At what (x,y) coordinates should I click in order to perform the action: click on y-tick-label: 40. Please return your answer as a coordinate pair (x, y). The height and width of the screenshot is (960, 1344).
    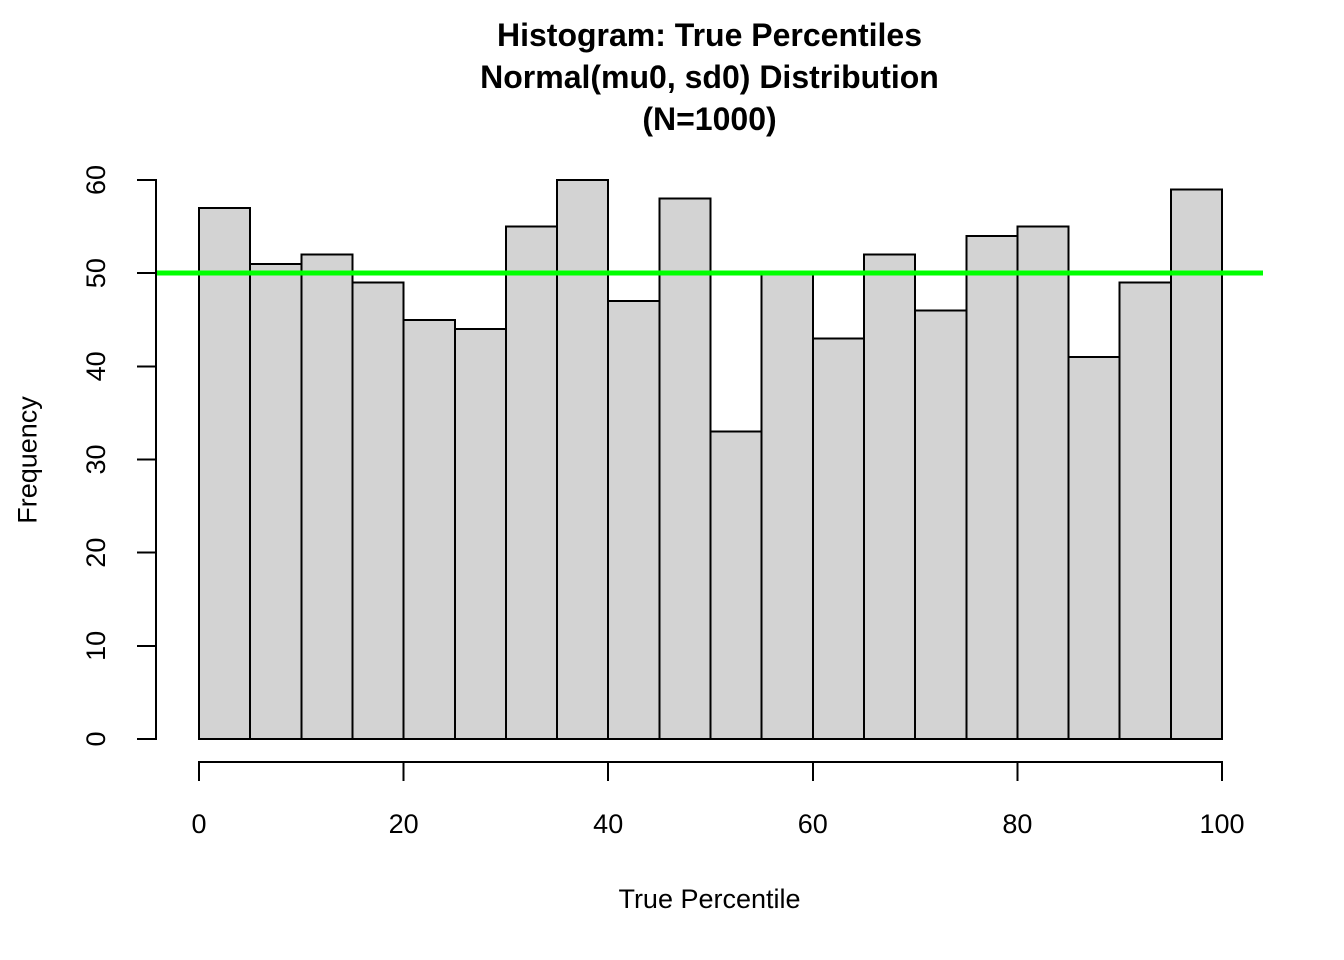
    Looking at the image, I should click on (96, 366).